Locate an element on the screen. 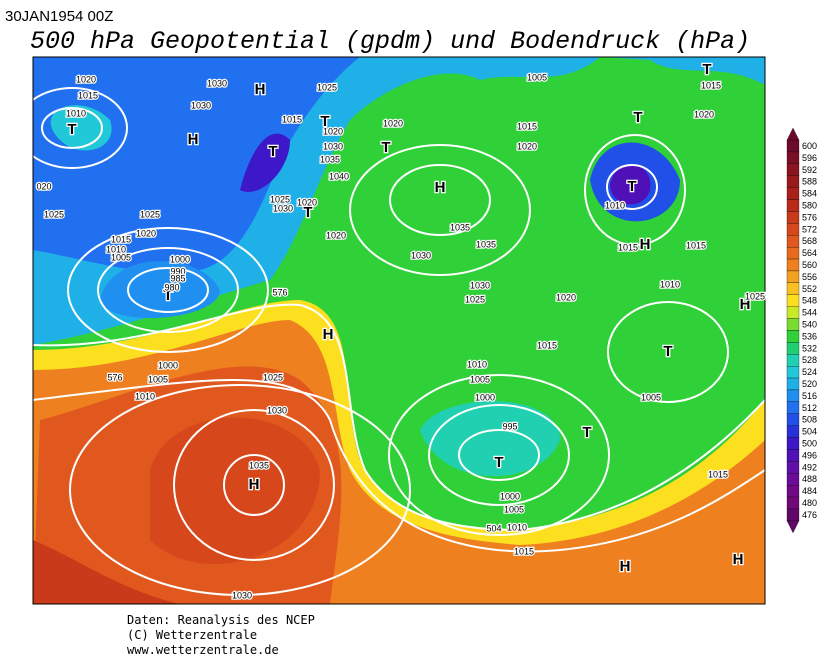  footer-line: (C) Wetterzentrale is located at coordinates (192, 635).